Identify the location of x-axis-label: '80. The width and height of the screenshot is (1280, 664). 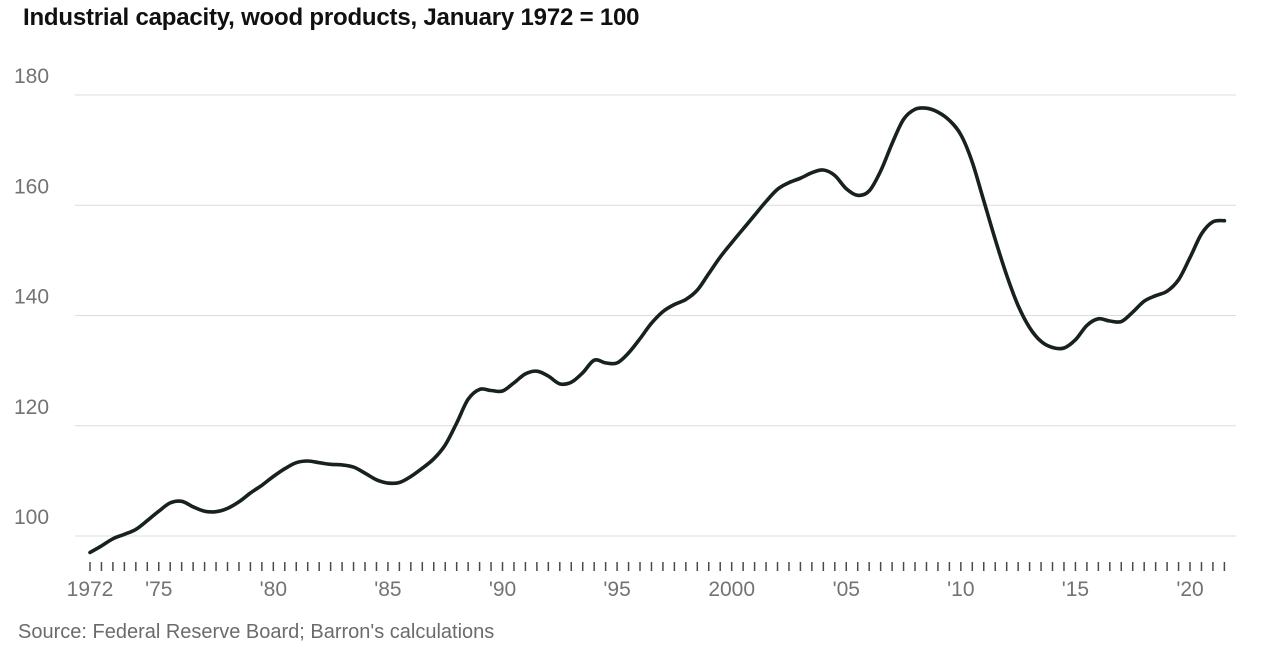
(273, 589).